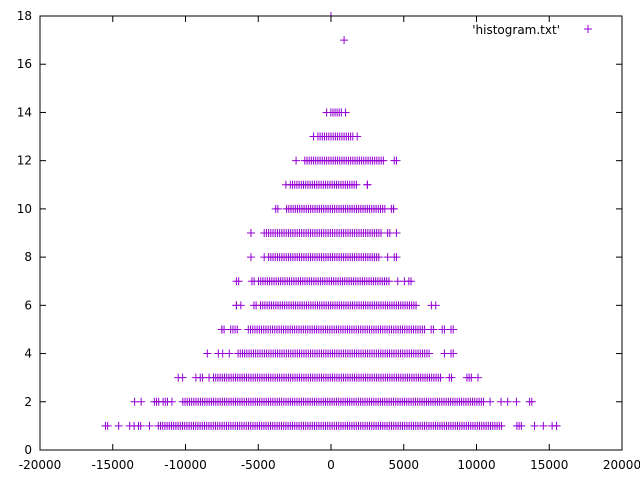  Describe the element at coordinates (28, 354) in the screenshot. I see `y-tick-label: 4` at that location.